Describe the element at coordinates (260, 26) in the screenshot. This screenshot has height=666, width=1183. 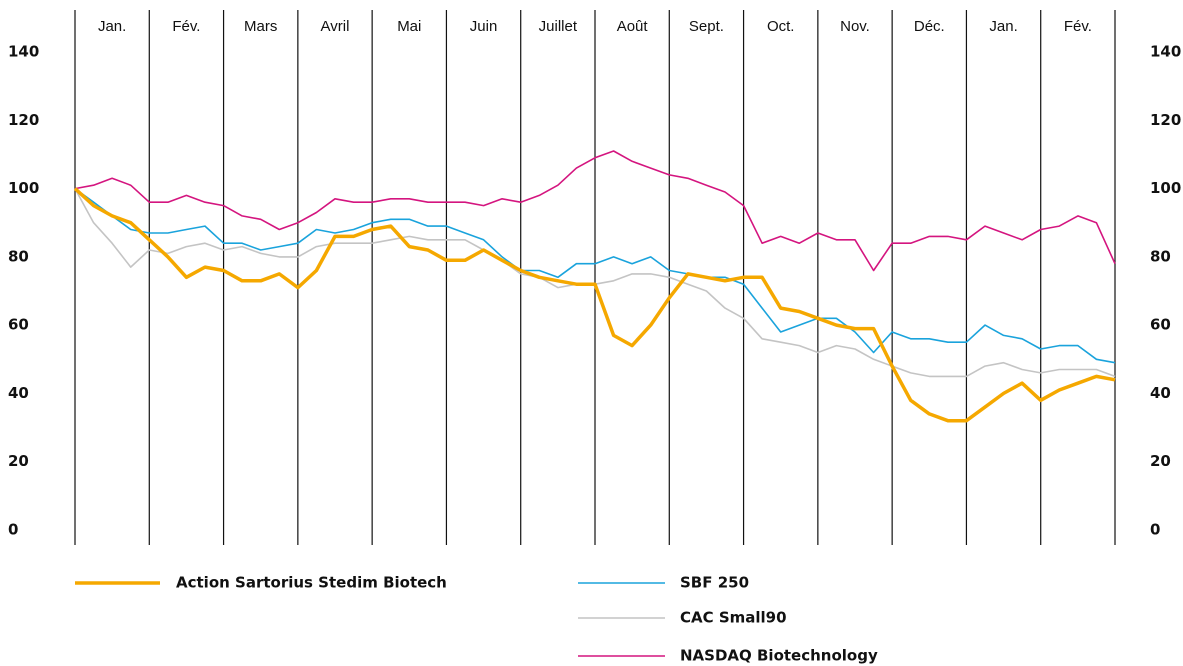
I see `x-tick-label: Mars` at that location.